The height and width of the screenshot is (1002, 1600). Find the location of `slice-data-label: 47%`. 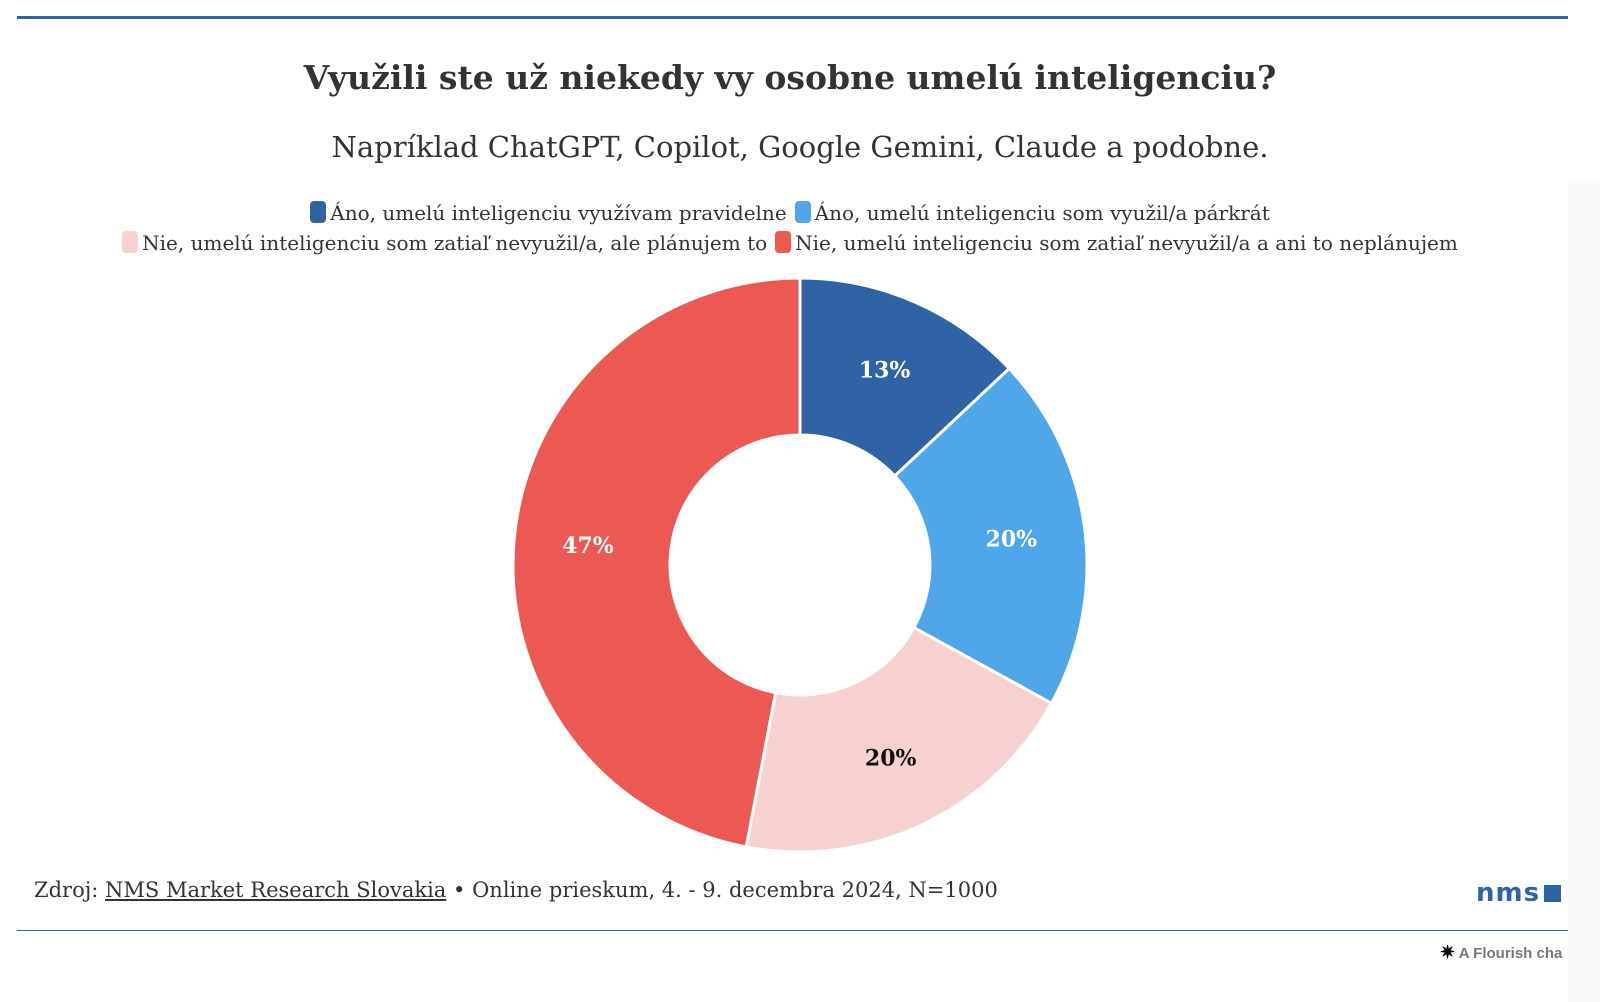

slice-data-label: 47% is located at coordinates (588, 546).